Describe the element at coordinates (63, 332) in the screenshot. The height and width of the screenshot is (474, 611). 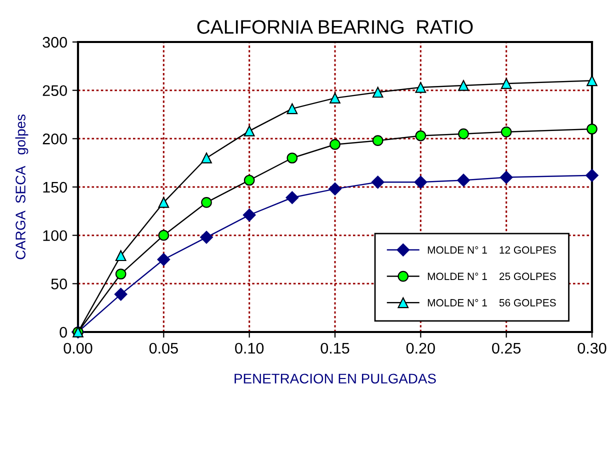
I see `y-tick-label: 0` at that location.